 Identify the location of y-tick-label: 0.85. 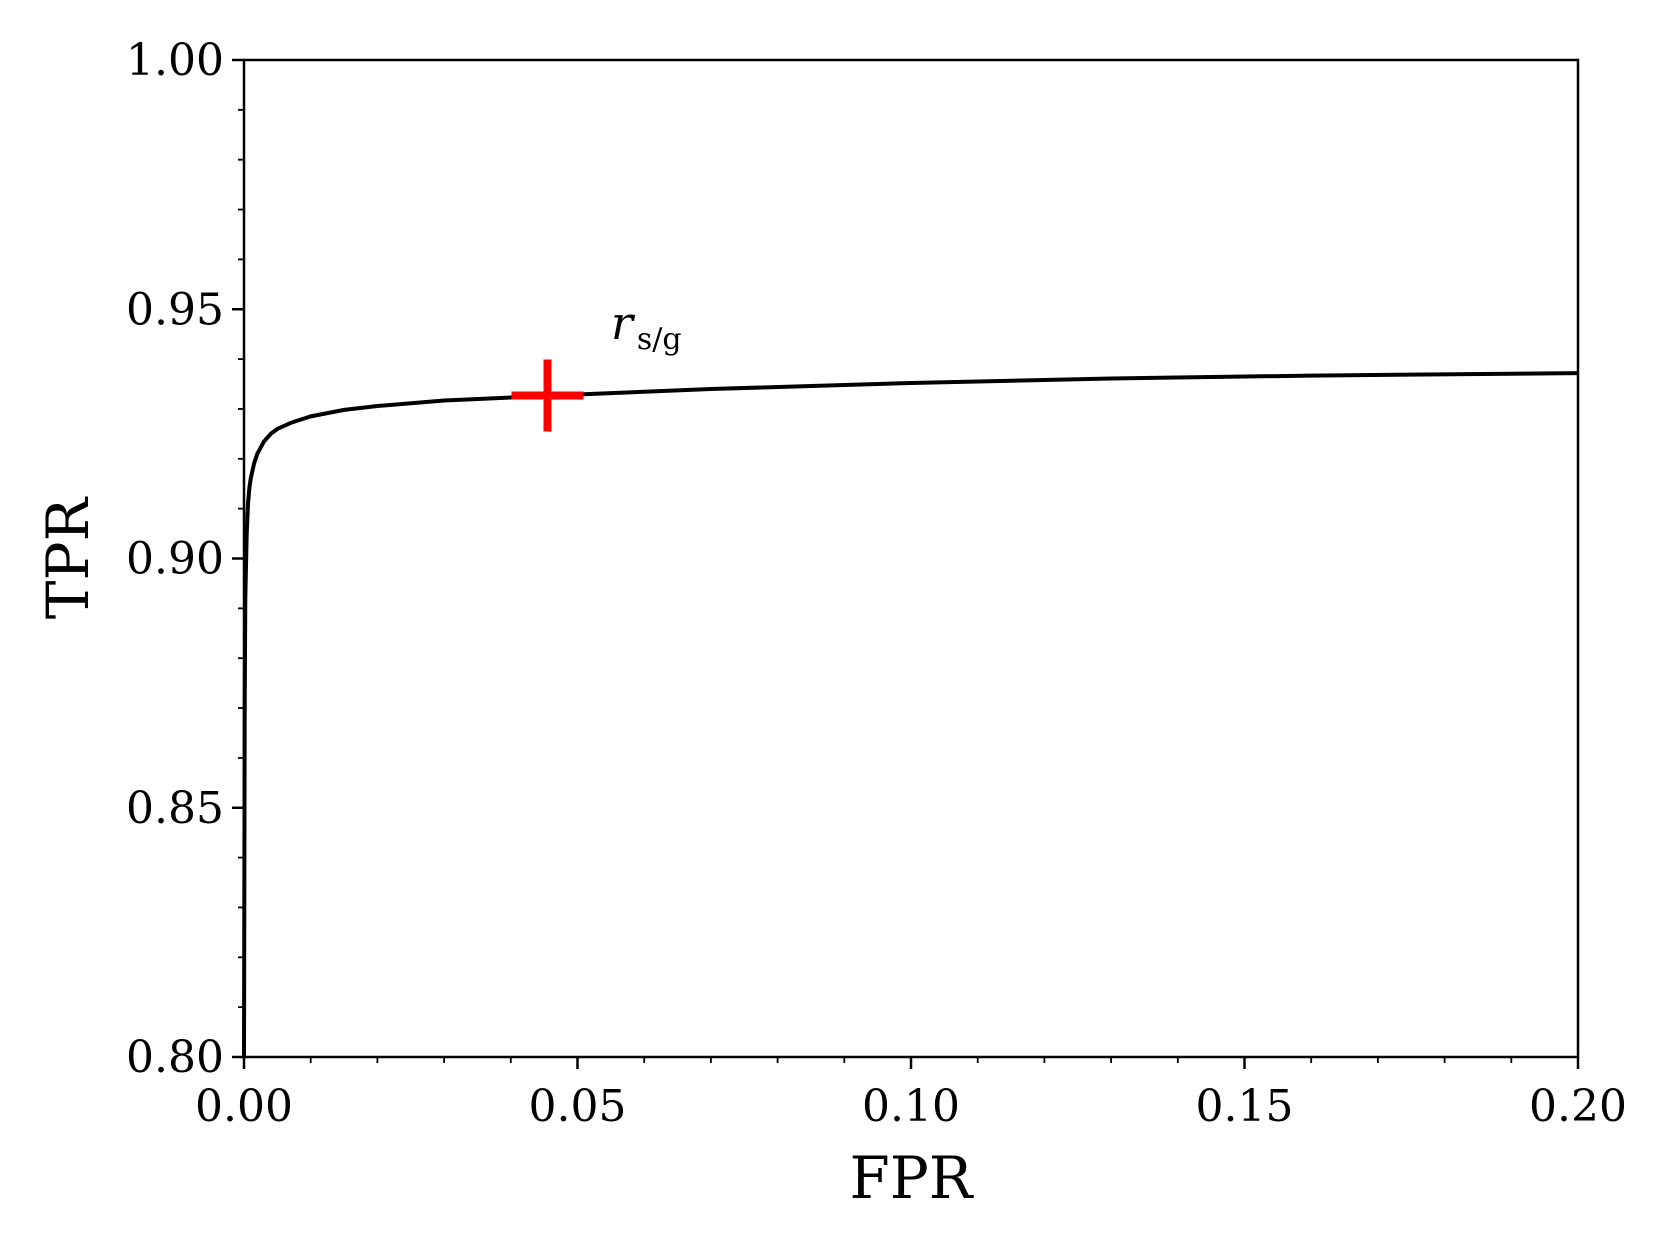
(175, 808).